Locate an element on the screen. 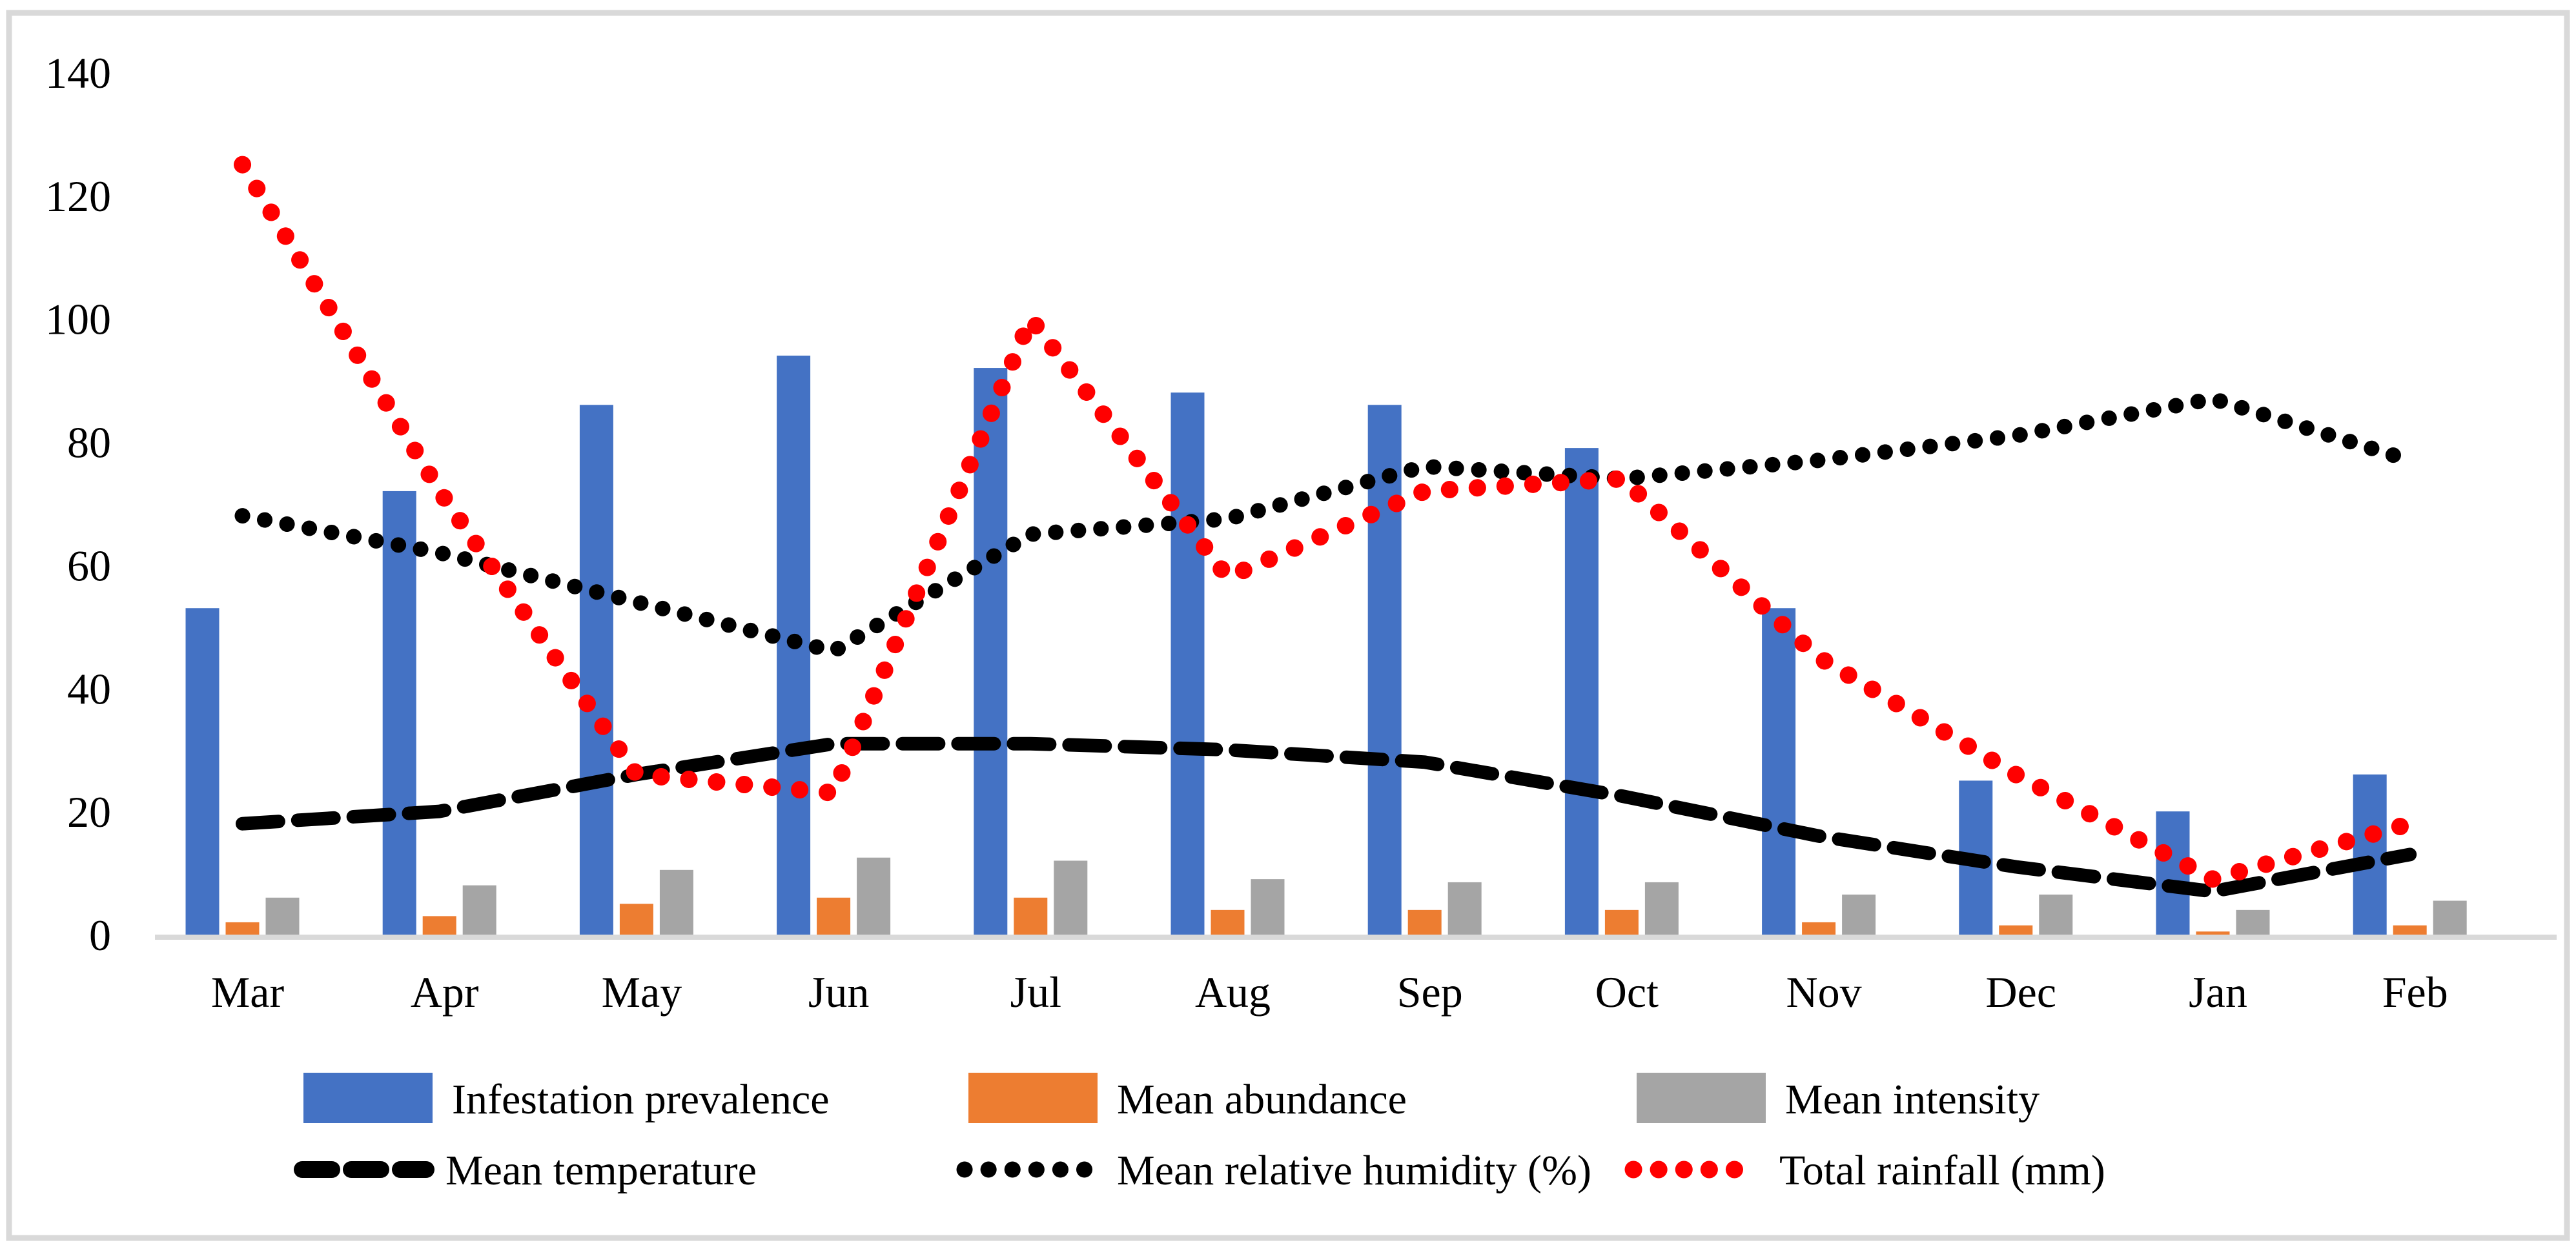 The image size is (2576, 1247). bar-infestation-prevalence-apr is located at coordinates (399, 713).